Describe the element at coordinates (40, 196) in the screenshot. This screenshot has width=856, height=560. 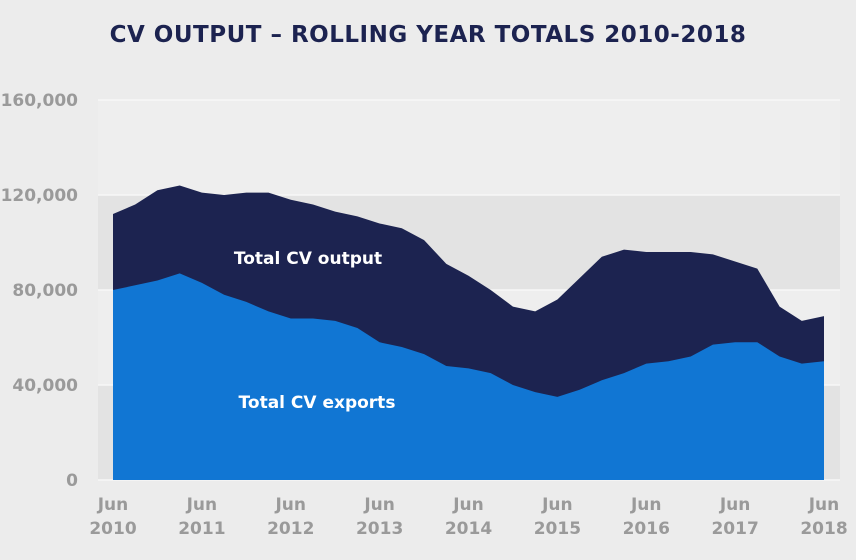
I see `y-tick-label: 120,000` at that location.